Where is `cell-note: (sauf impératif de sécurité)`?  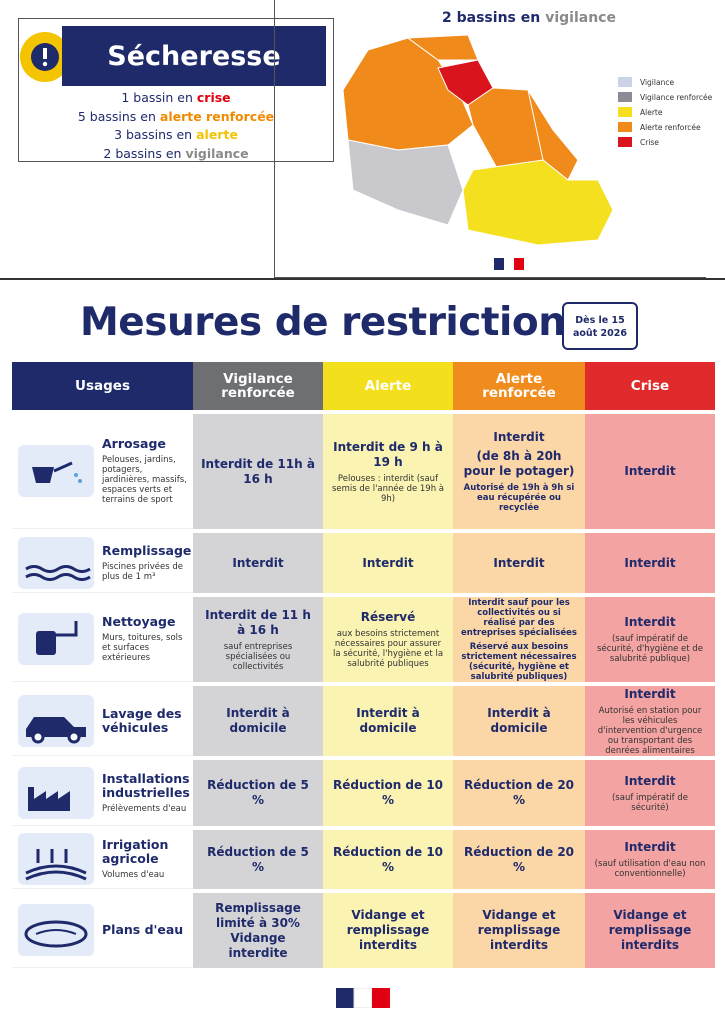 cell-note: (sauf impératif de sécurité) is located at coordinates (650, 802).